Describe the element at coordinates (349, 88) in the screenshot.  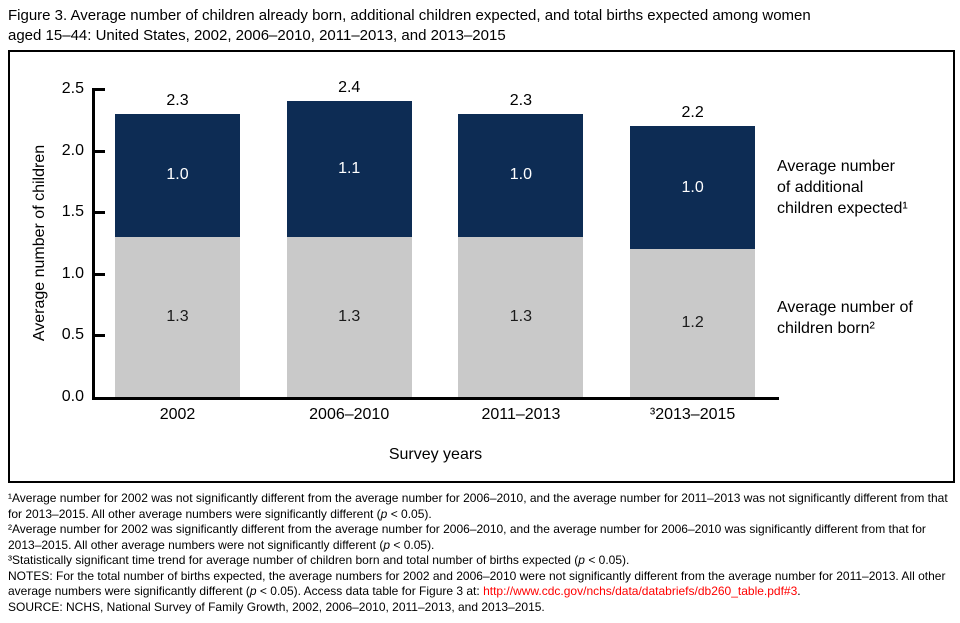
I see `bar-total-label: 2.4` at that location.